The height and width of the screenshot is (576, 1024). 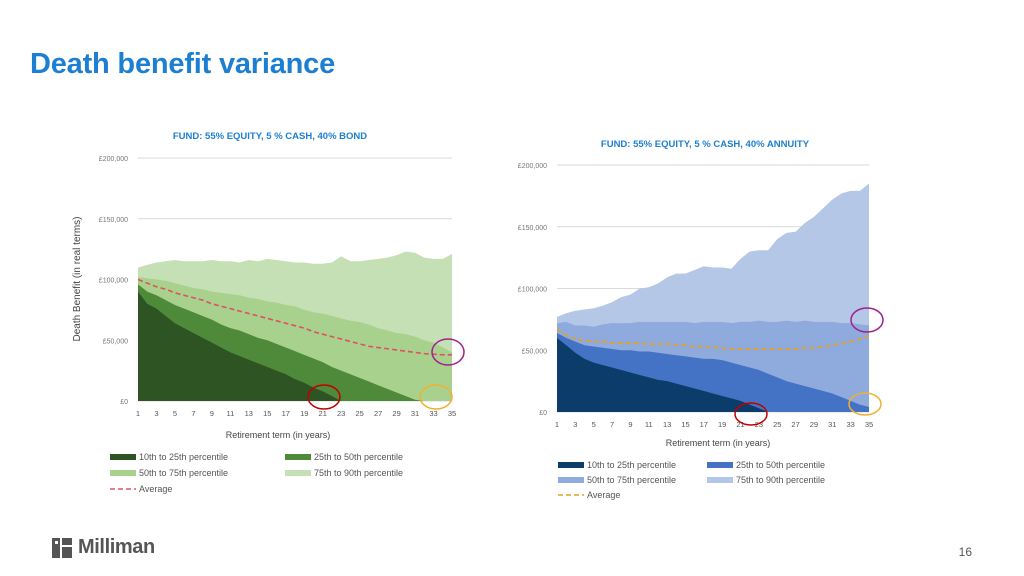 What do you see at coordinates (183, 64) in the screenshot?
I see `page-title: Death benefit variance` at bounding box center [183, 64].